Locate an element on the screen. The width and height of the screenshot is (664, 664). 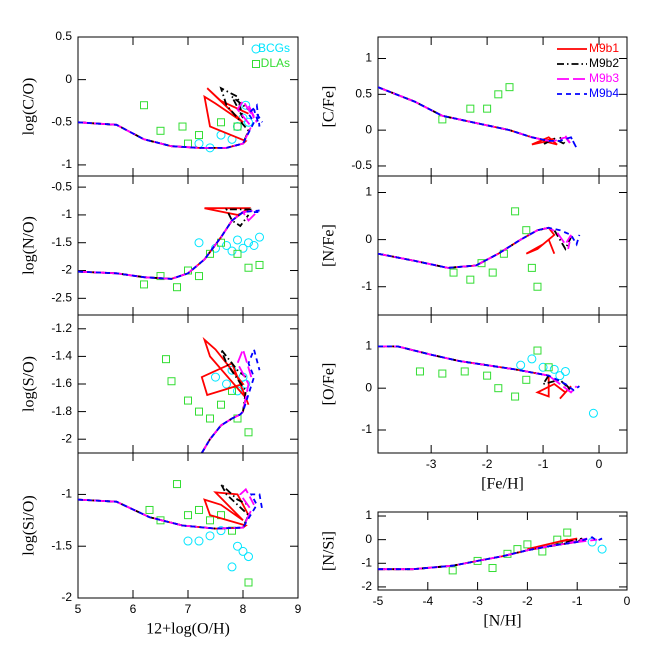
y-axis-label: [N/Si] is located at coordinates (329, 551).